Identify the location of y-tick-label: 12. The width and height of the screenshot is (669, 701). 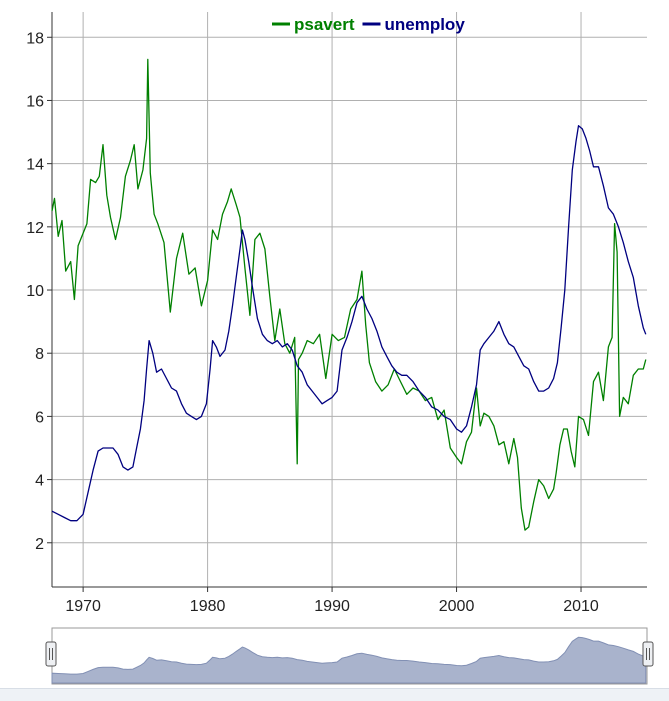
(35, 228).